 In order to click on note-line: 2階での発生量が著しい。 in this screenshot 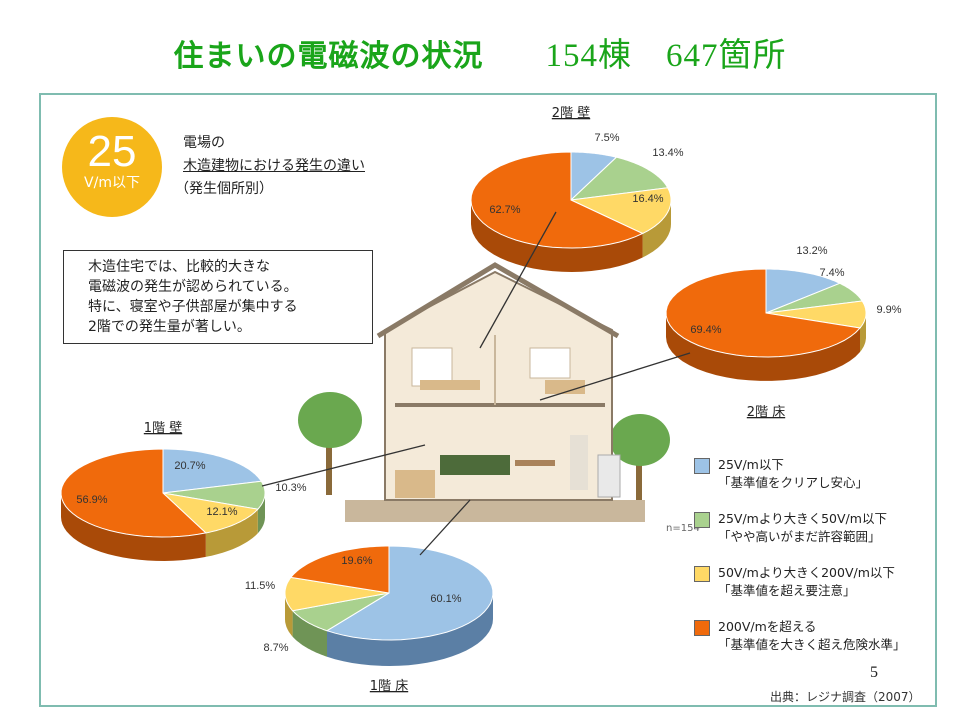, I will do `click(169, 327)`.